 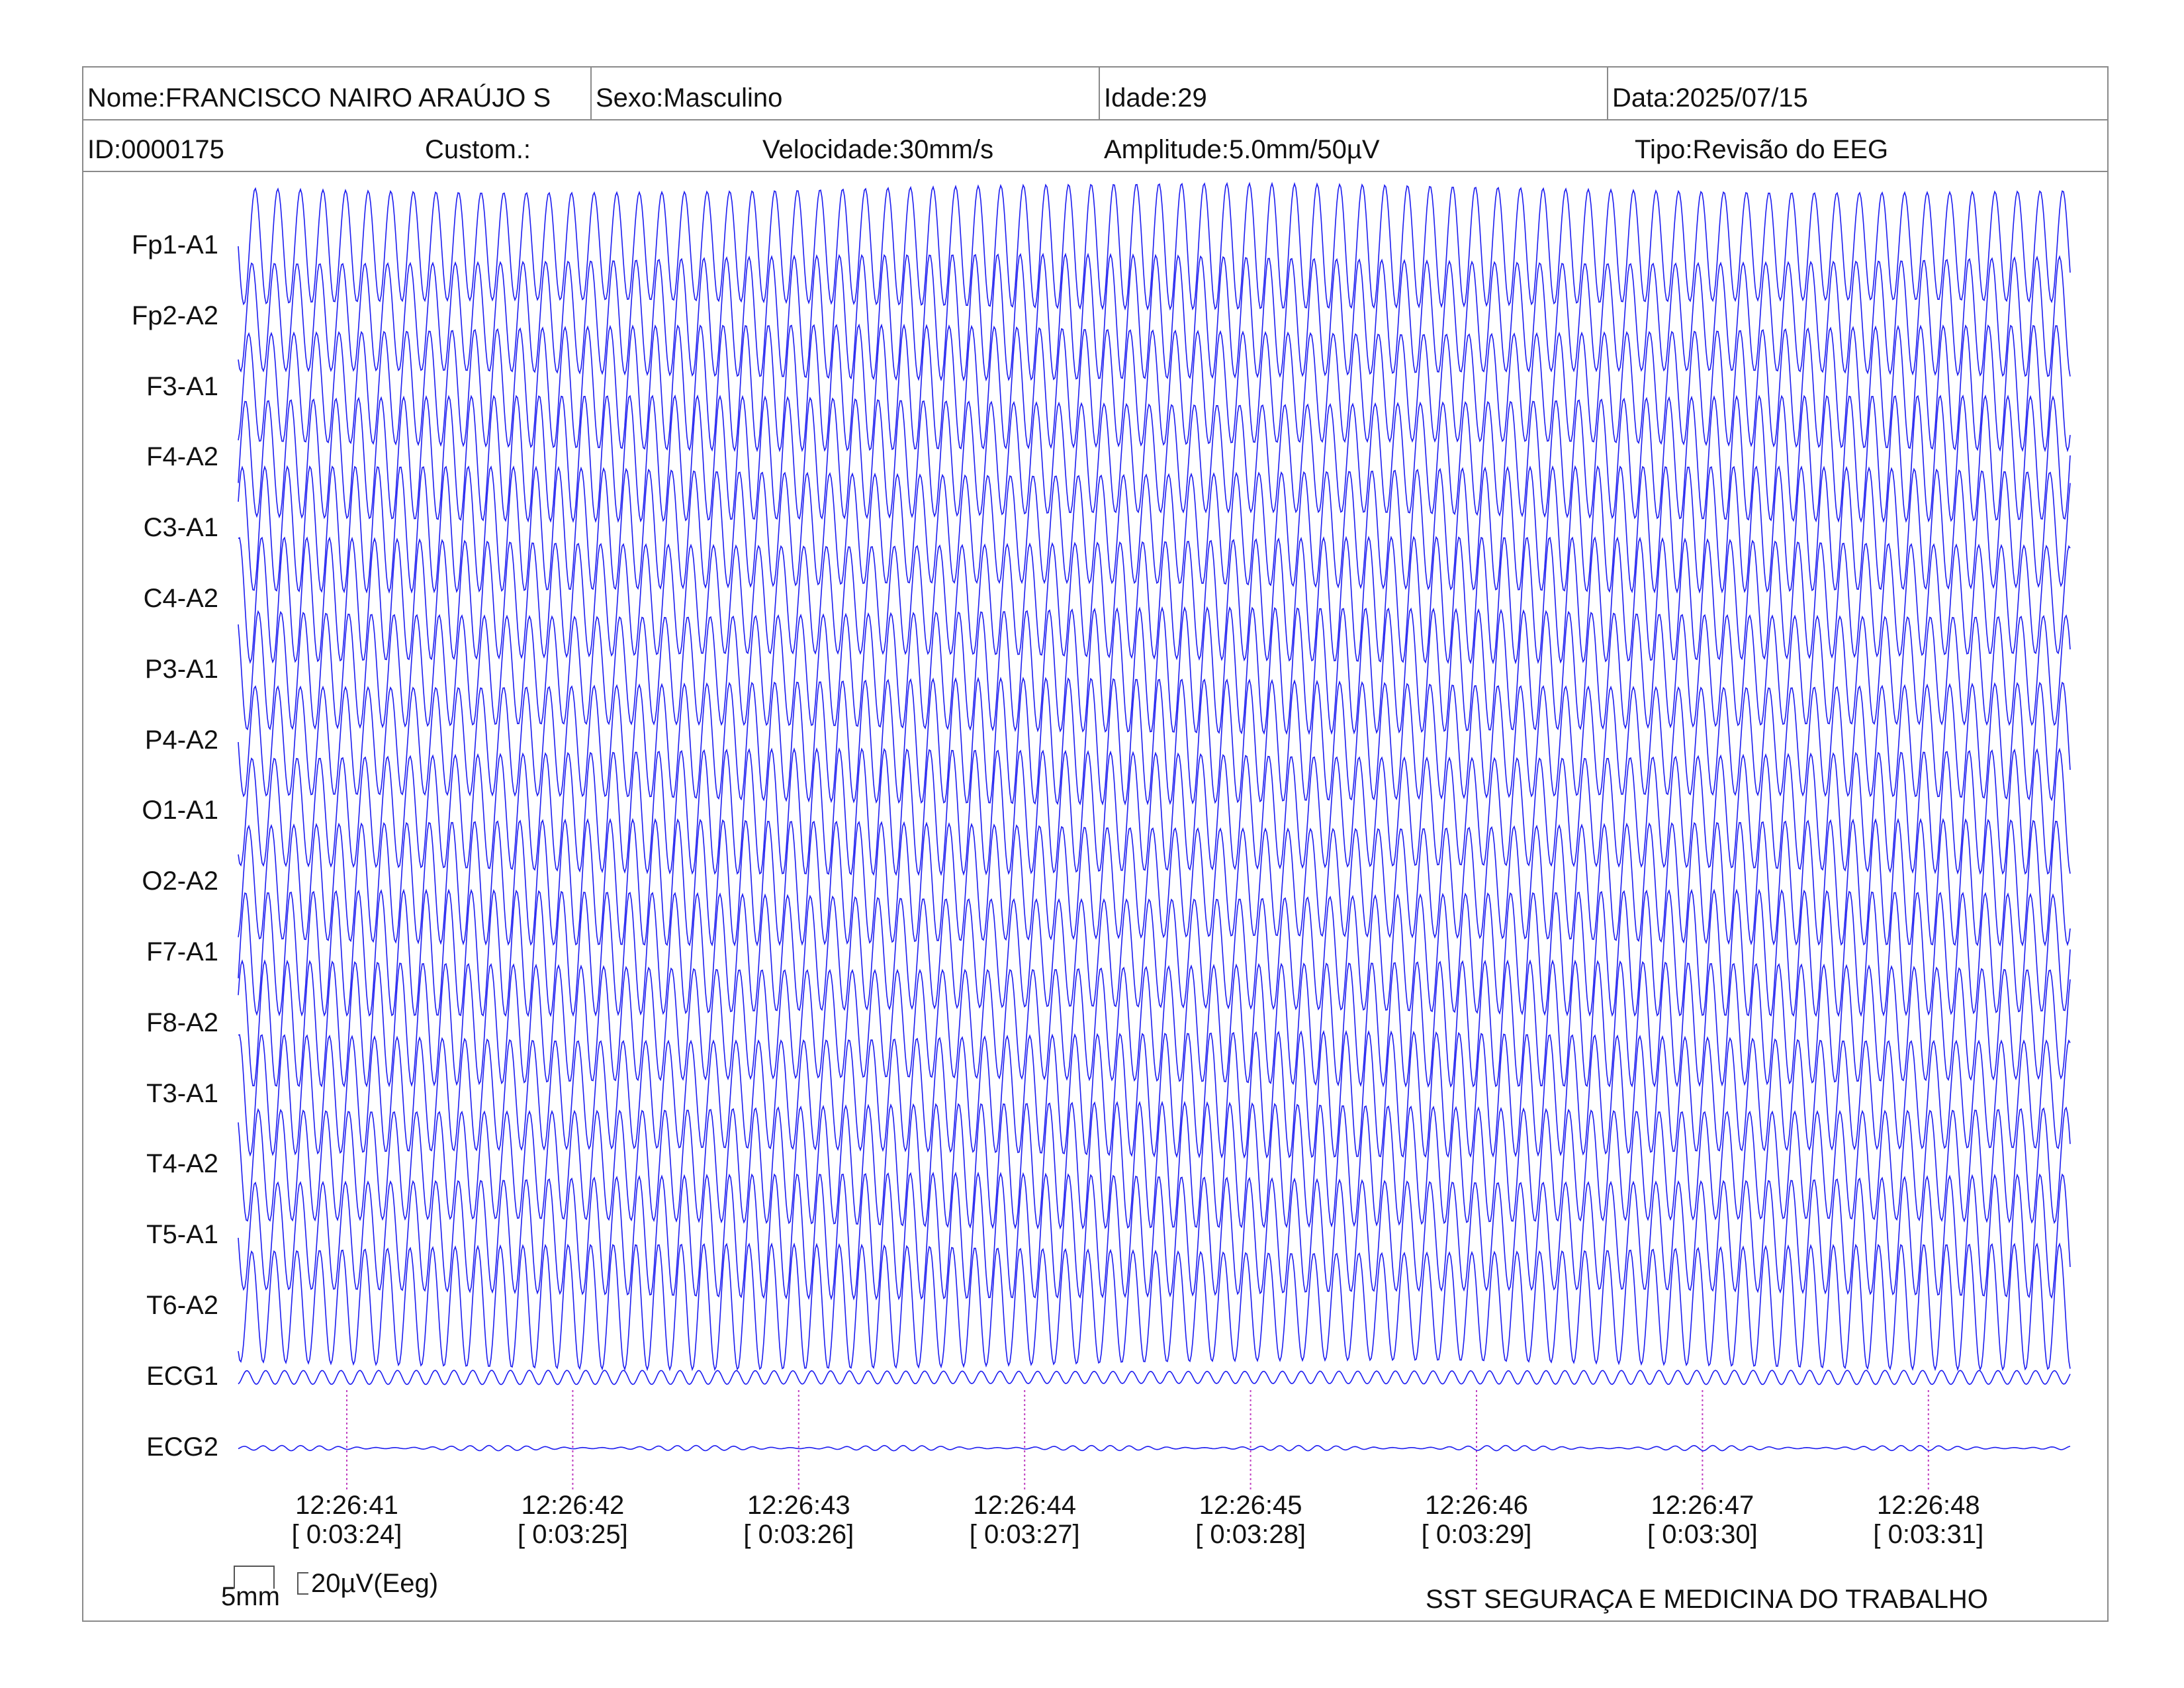 I want to click on clock-time: 12:26:45, so click(x=1250, y=1505).